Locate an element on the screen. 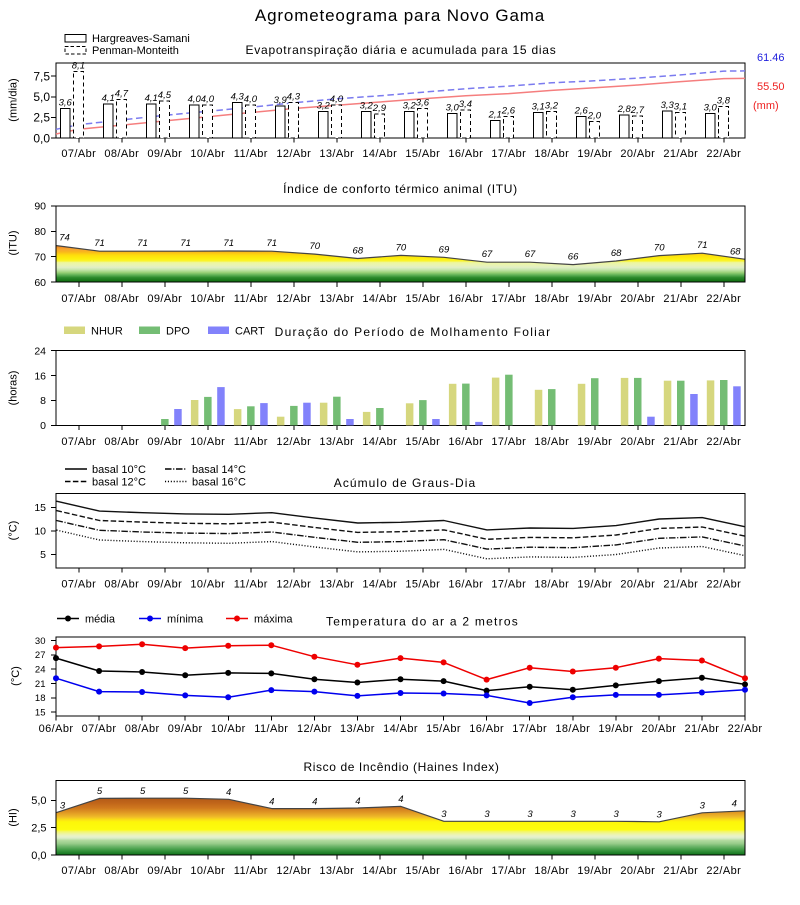 The height and width of the screenshot is (905, 800). svg-text: 55.50 is located at coordinates (771, 87).